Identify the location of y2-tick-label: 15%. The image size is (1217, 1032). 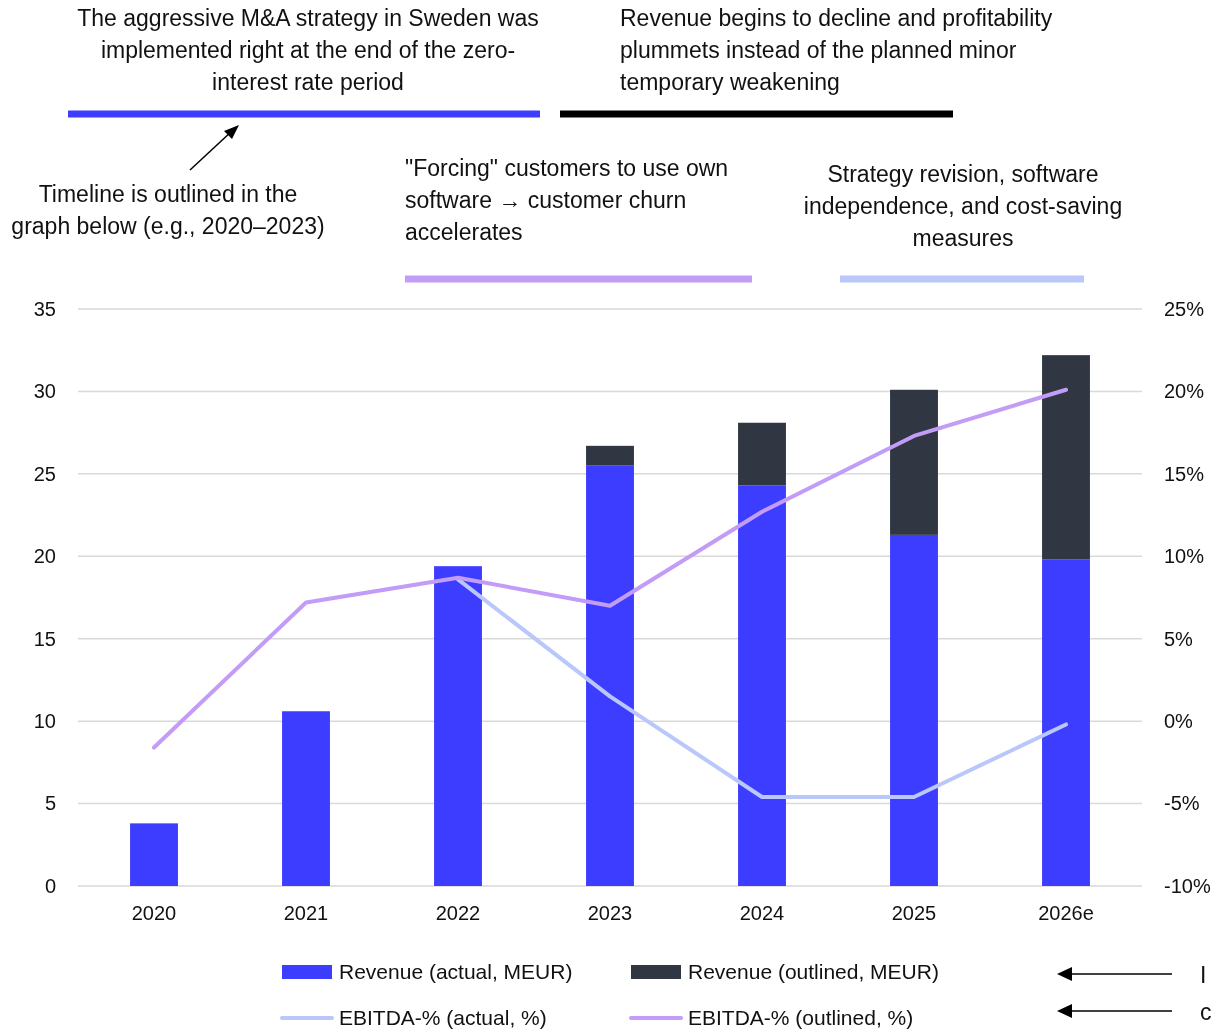
(1184, 473).